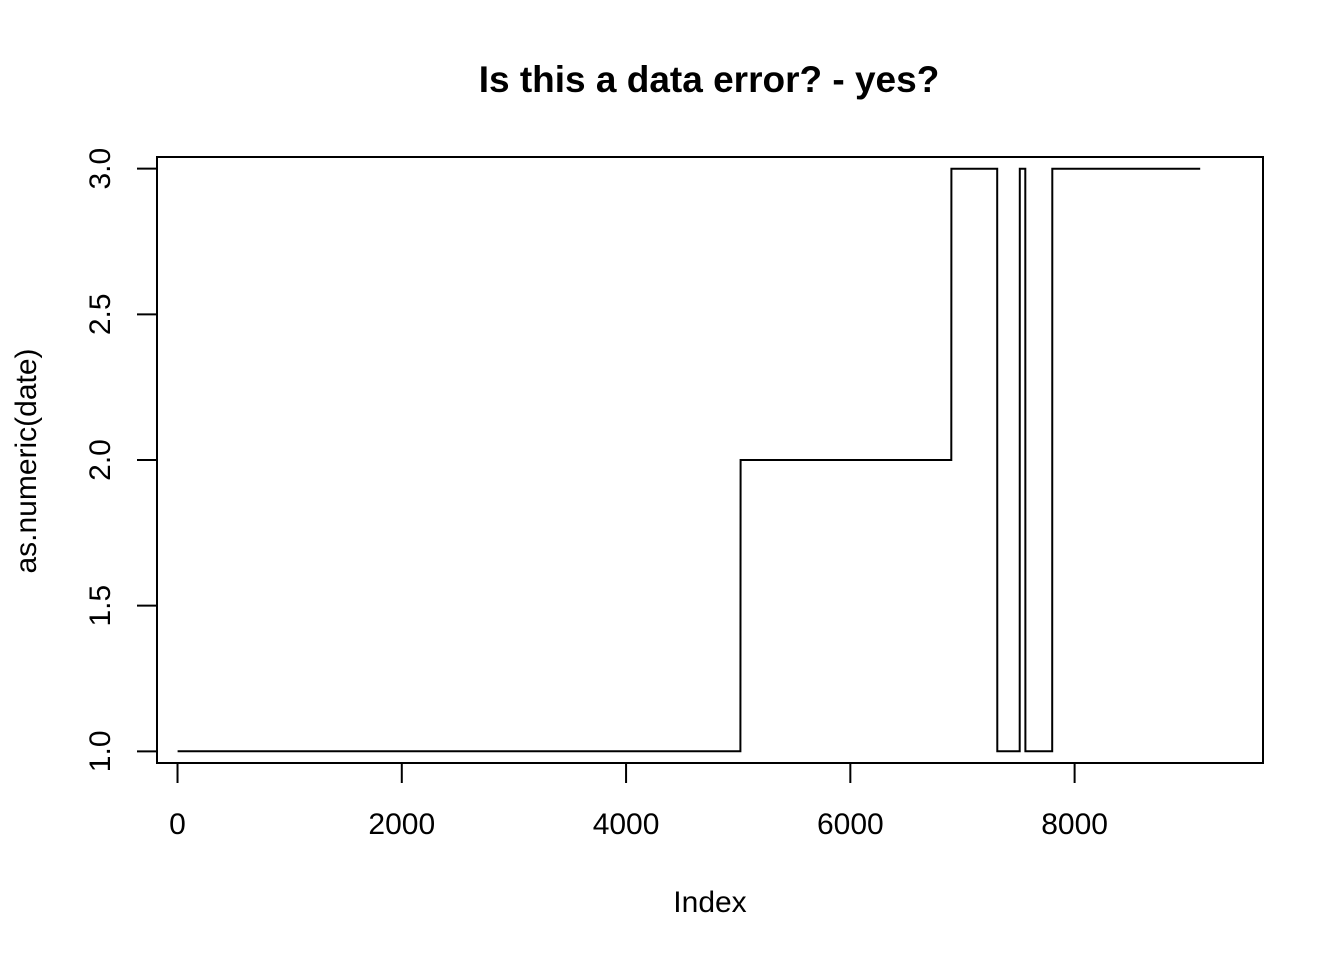 The width and height of the screenshot is (1344, 960). What do you see at coordinates (100, 460) in the screenshot?
I see `y-tick-label: 2.0` at bounding box center [100, 460].